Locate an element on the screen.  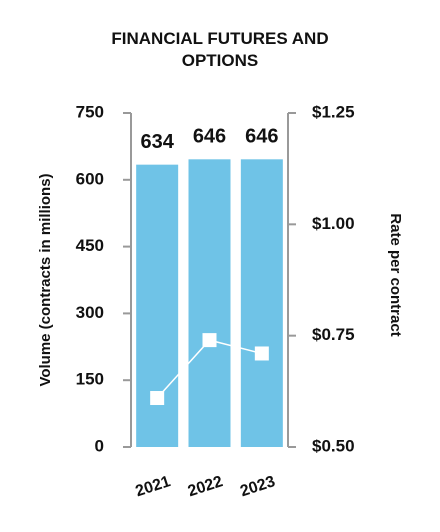
y-tick-label: 600 is located at coordinates (90, 178).